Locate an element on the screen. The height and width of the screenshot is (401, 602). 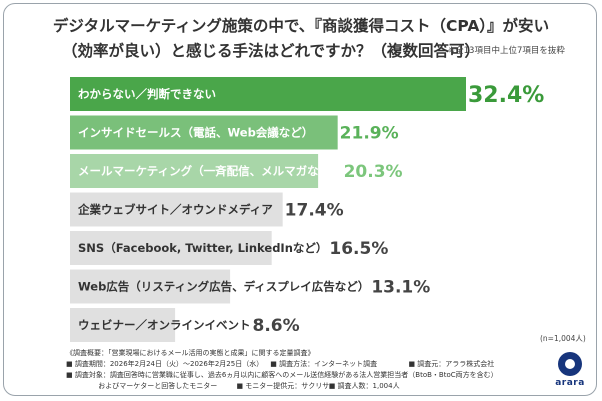
chart-title-line-2: （効率が良い）と感じる手法はどれですか？（複数回答可） is located at coordinates (271, 51).